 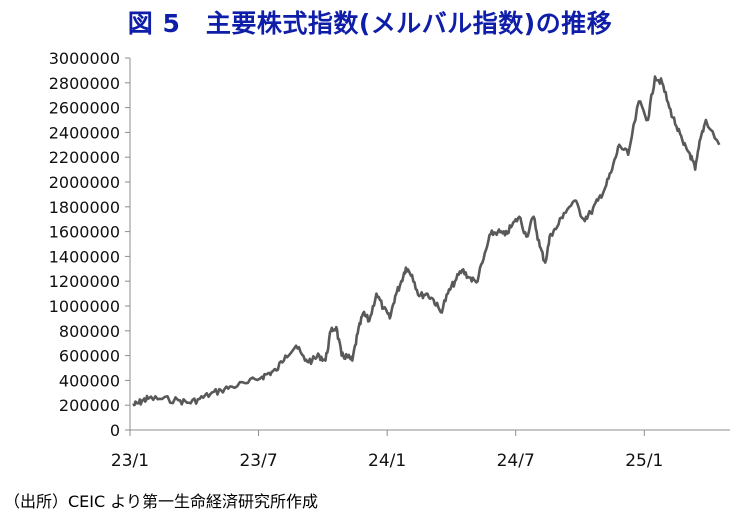 What do you see at coordinates (84, 182) in the screenshot?
I see `y-tick-label: 2000000` at bounding box center [84, 182].